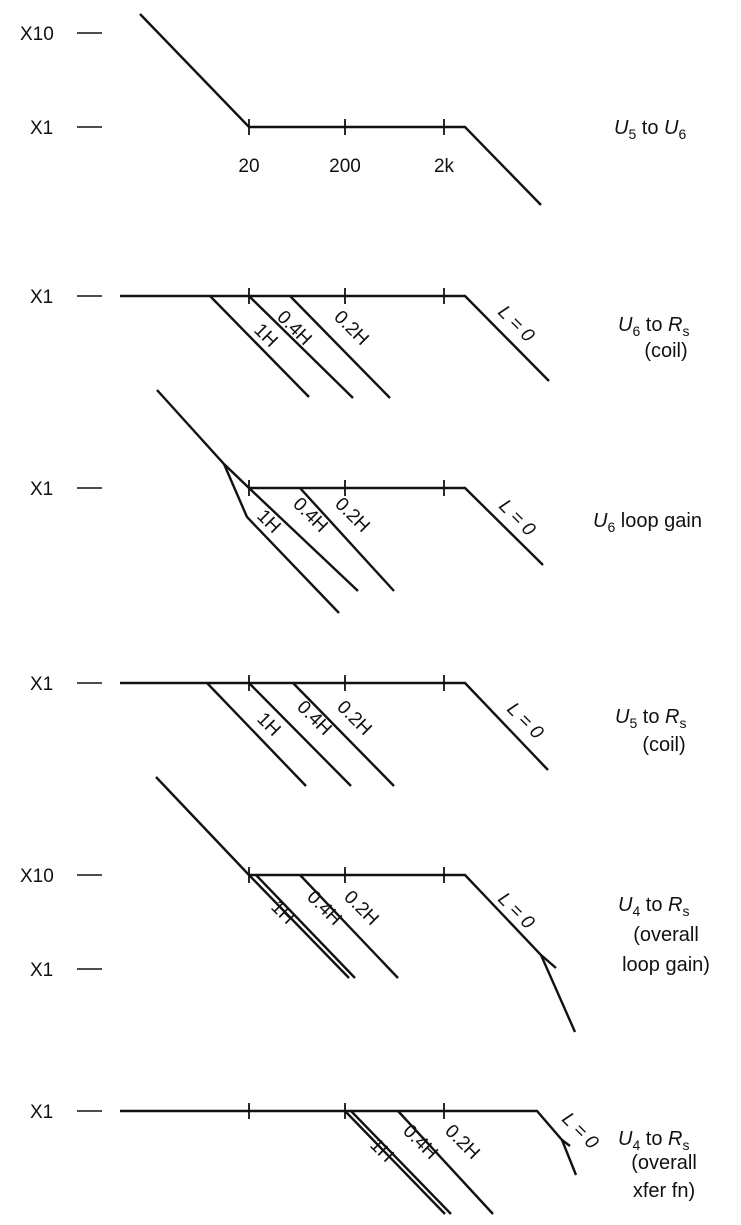  What do you see at coordinates (444, 166) in the screenshot?
I see `freq-label-2k: 2k` at bounding box center [444, 166].